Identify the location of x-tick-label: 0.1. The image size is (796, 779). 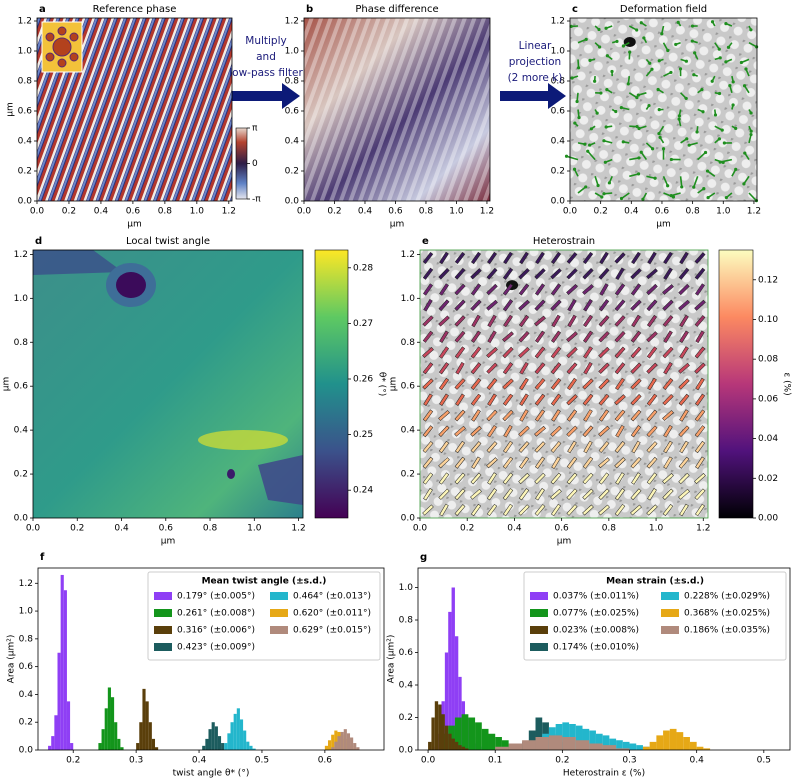
(495, 761).